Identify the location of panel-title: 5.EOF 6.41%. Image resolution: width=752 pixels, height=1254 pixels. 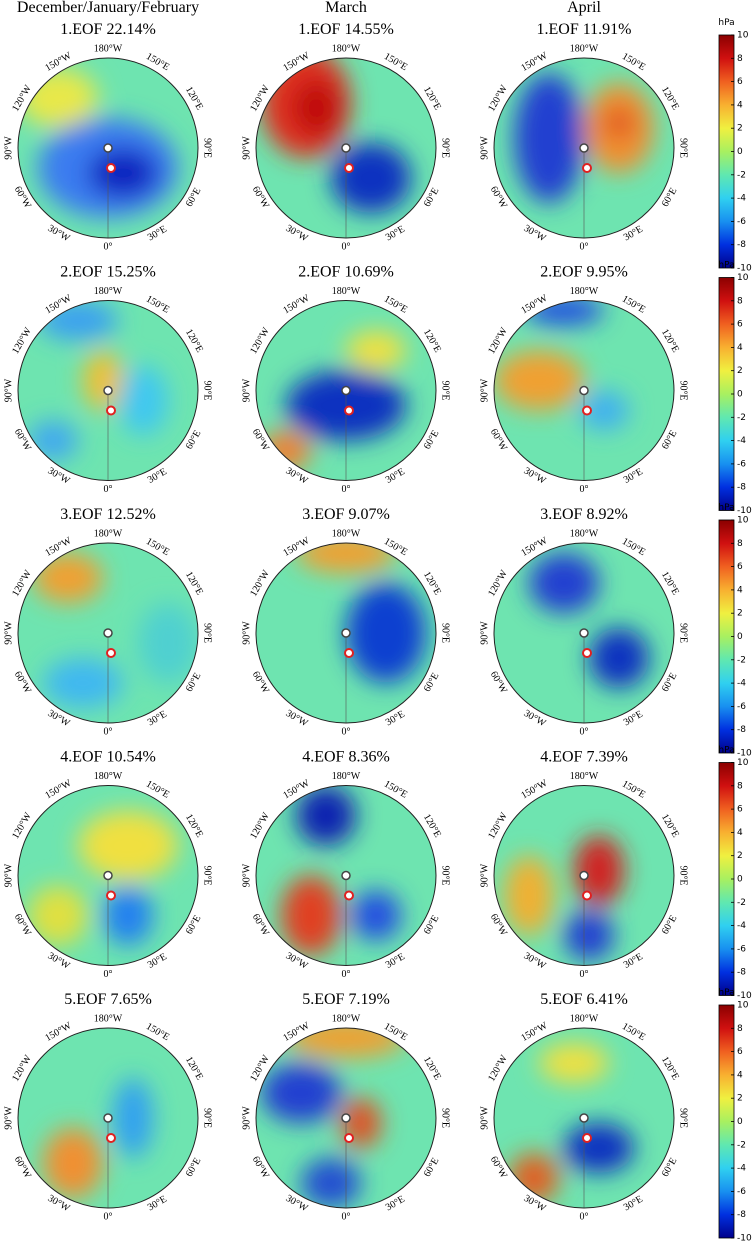
(584, 999).